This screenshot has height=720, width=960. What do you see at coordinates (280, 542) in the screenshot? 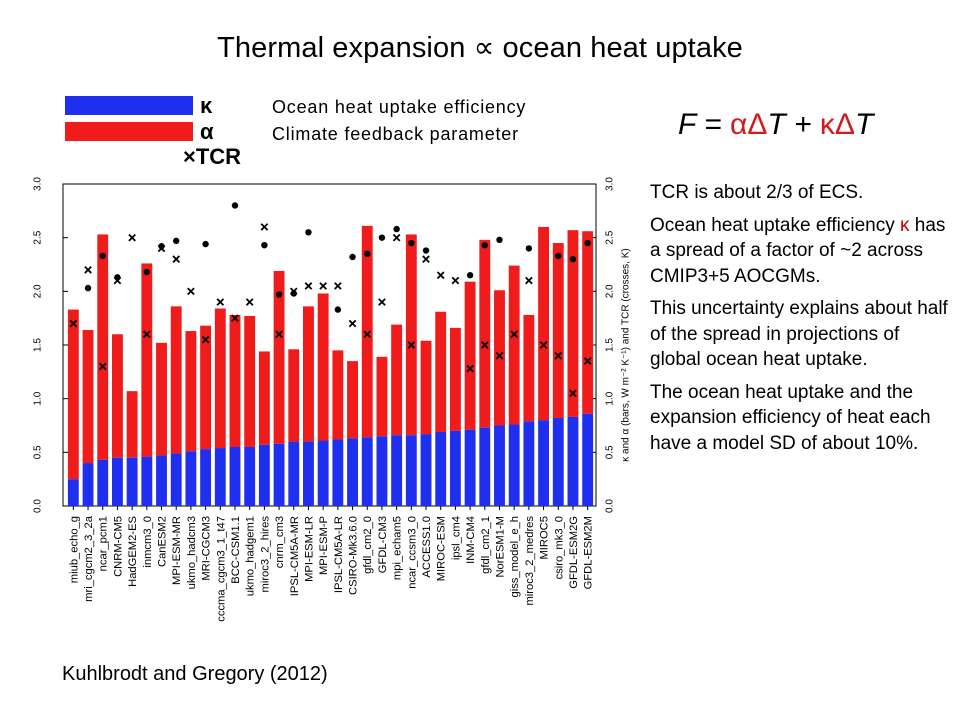
I see `x-tick-label: cnrm_cm3` at bounding box center [280, 542].